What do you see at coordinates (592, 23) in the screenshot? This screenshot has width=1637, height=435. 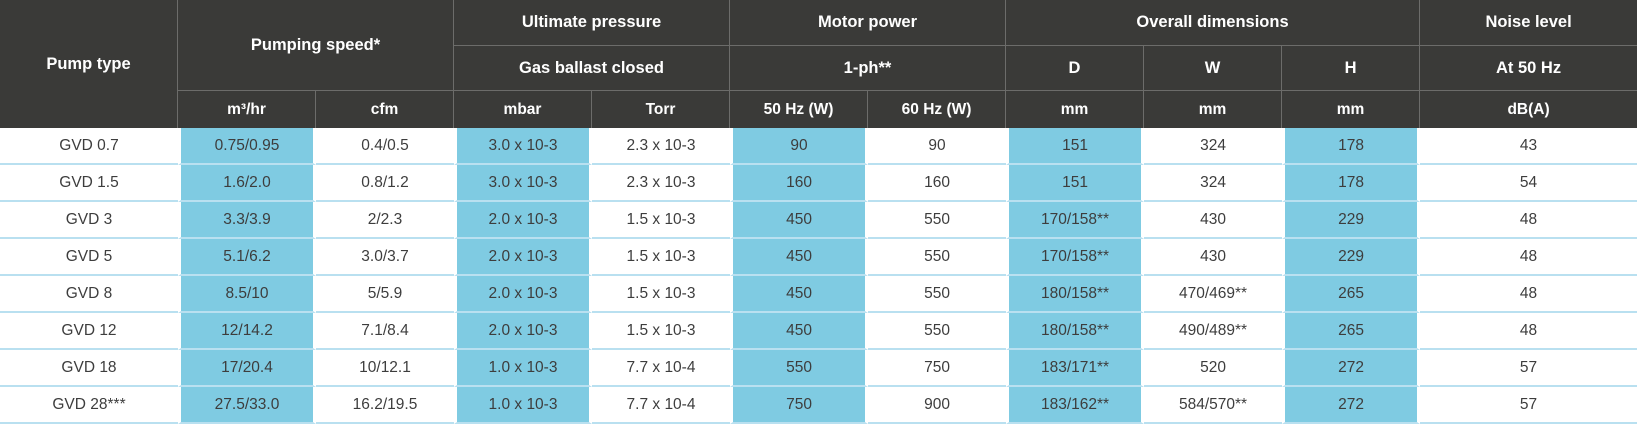 I see `header-ultimate-pressure: Ultimate pressure` at bounding box center [592, 23].